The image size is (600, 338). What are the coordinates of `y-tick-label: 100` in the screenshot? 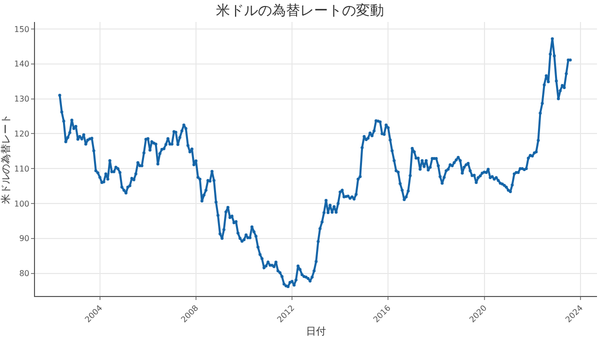 It's located at (22, 203).